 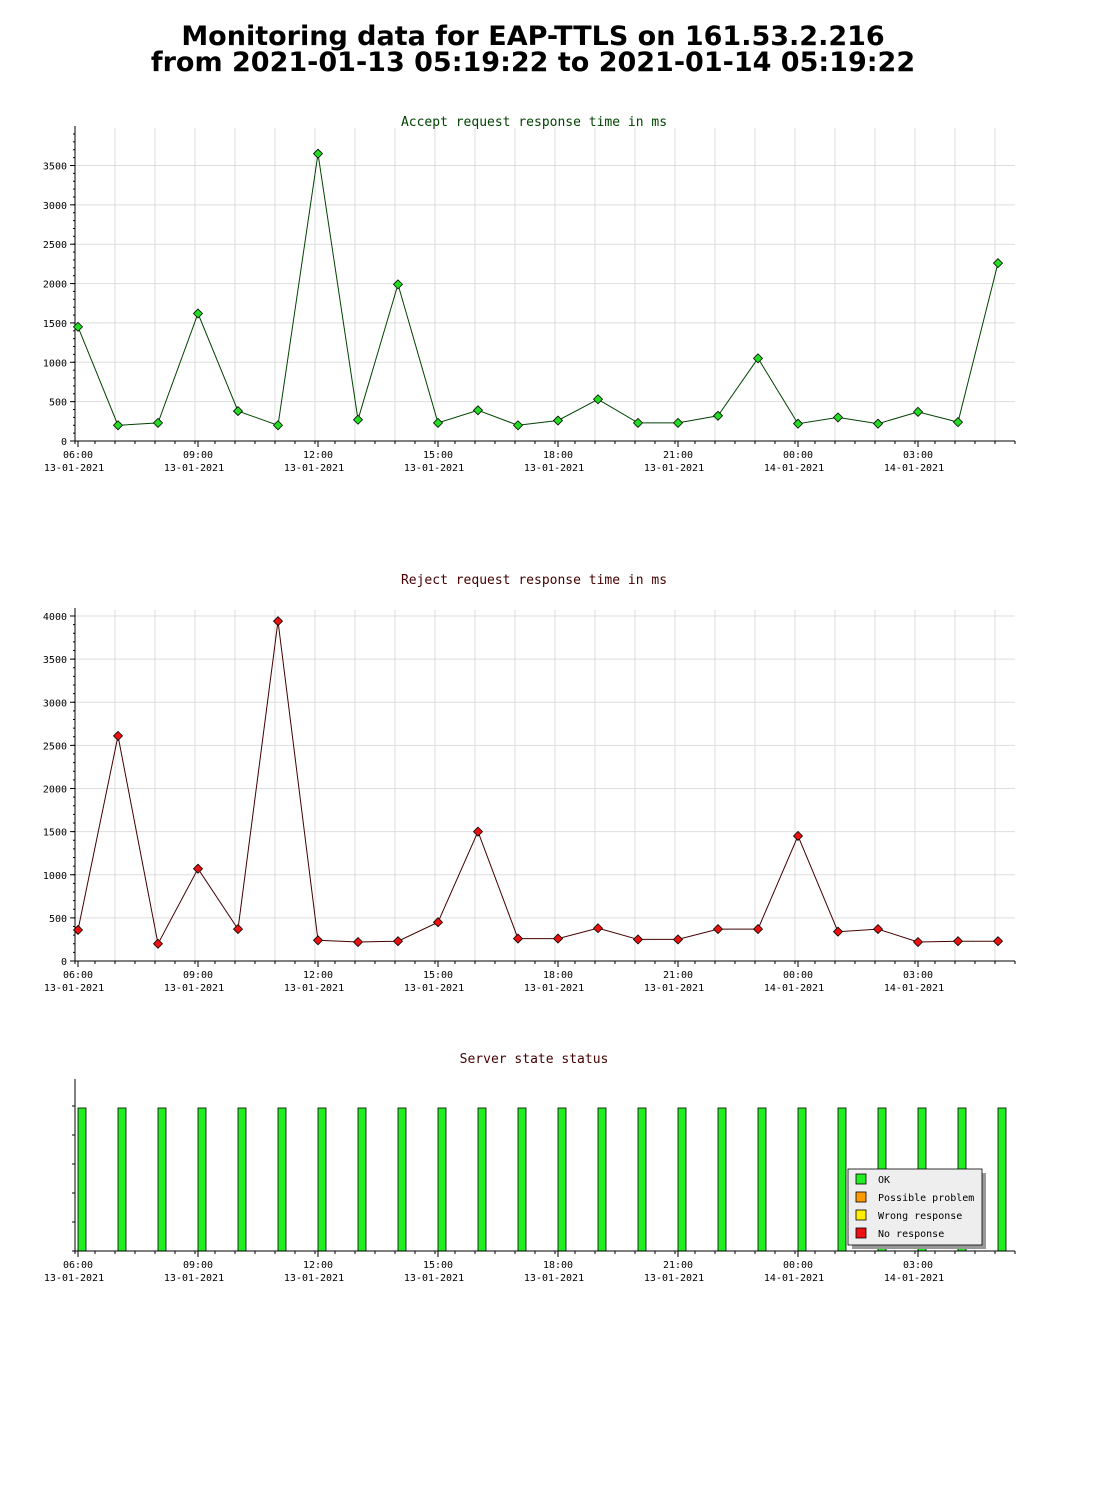 What do you see at coordinates (558, 975) in the screenshot?
I see `reject-x-tick-time: 18:00` at bounding box center [558, 975].